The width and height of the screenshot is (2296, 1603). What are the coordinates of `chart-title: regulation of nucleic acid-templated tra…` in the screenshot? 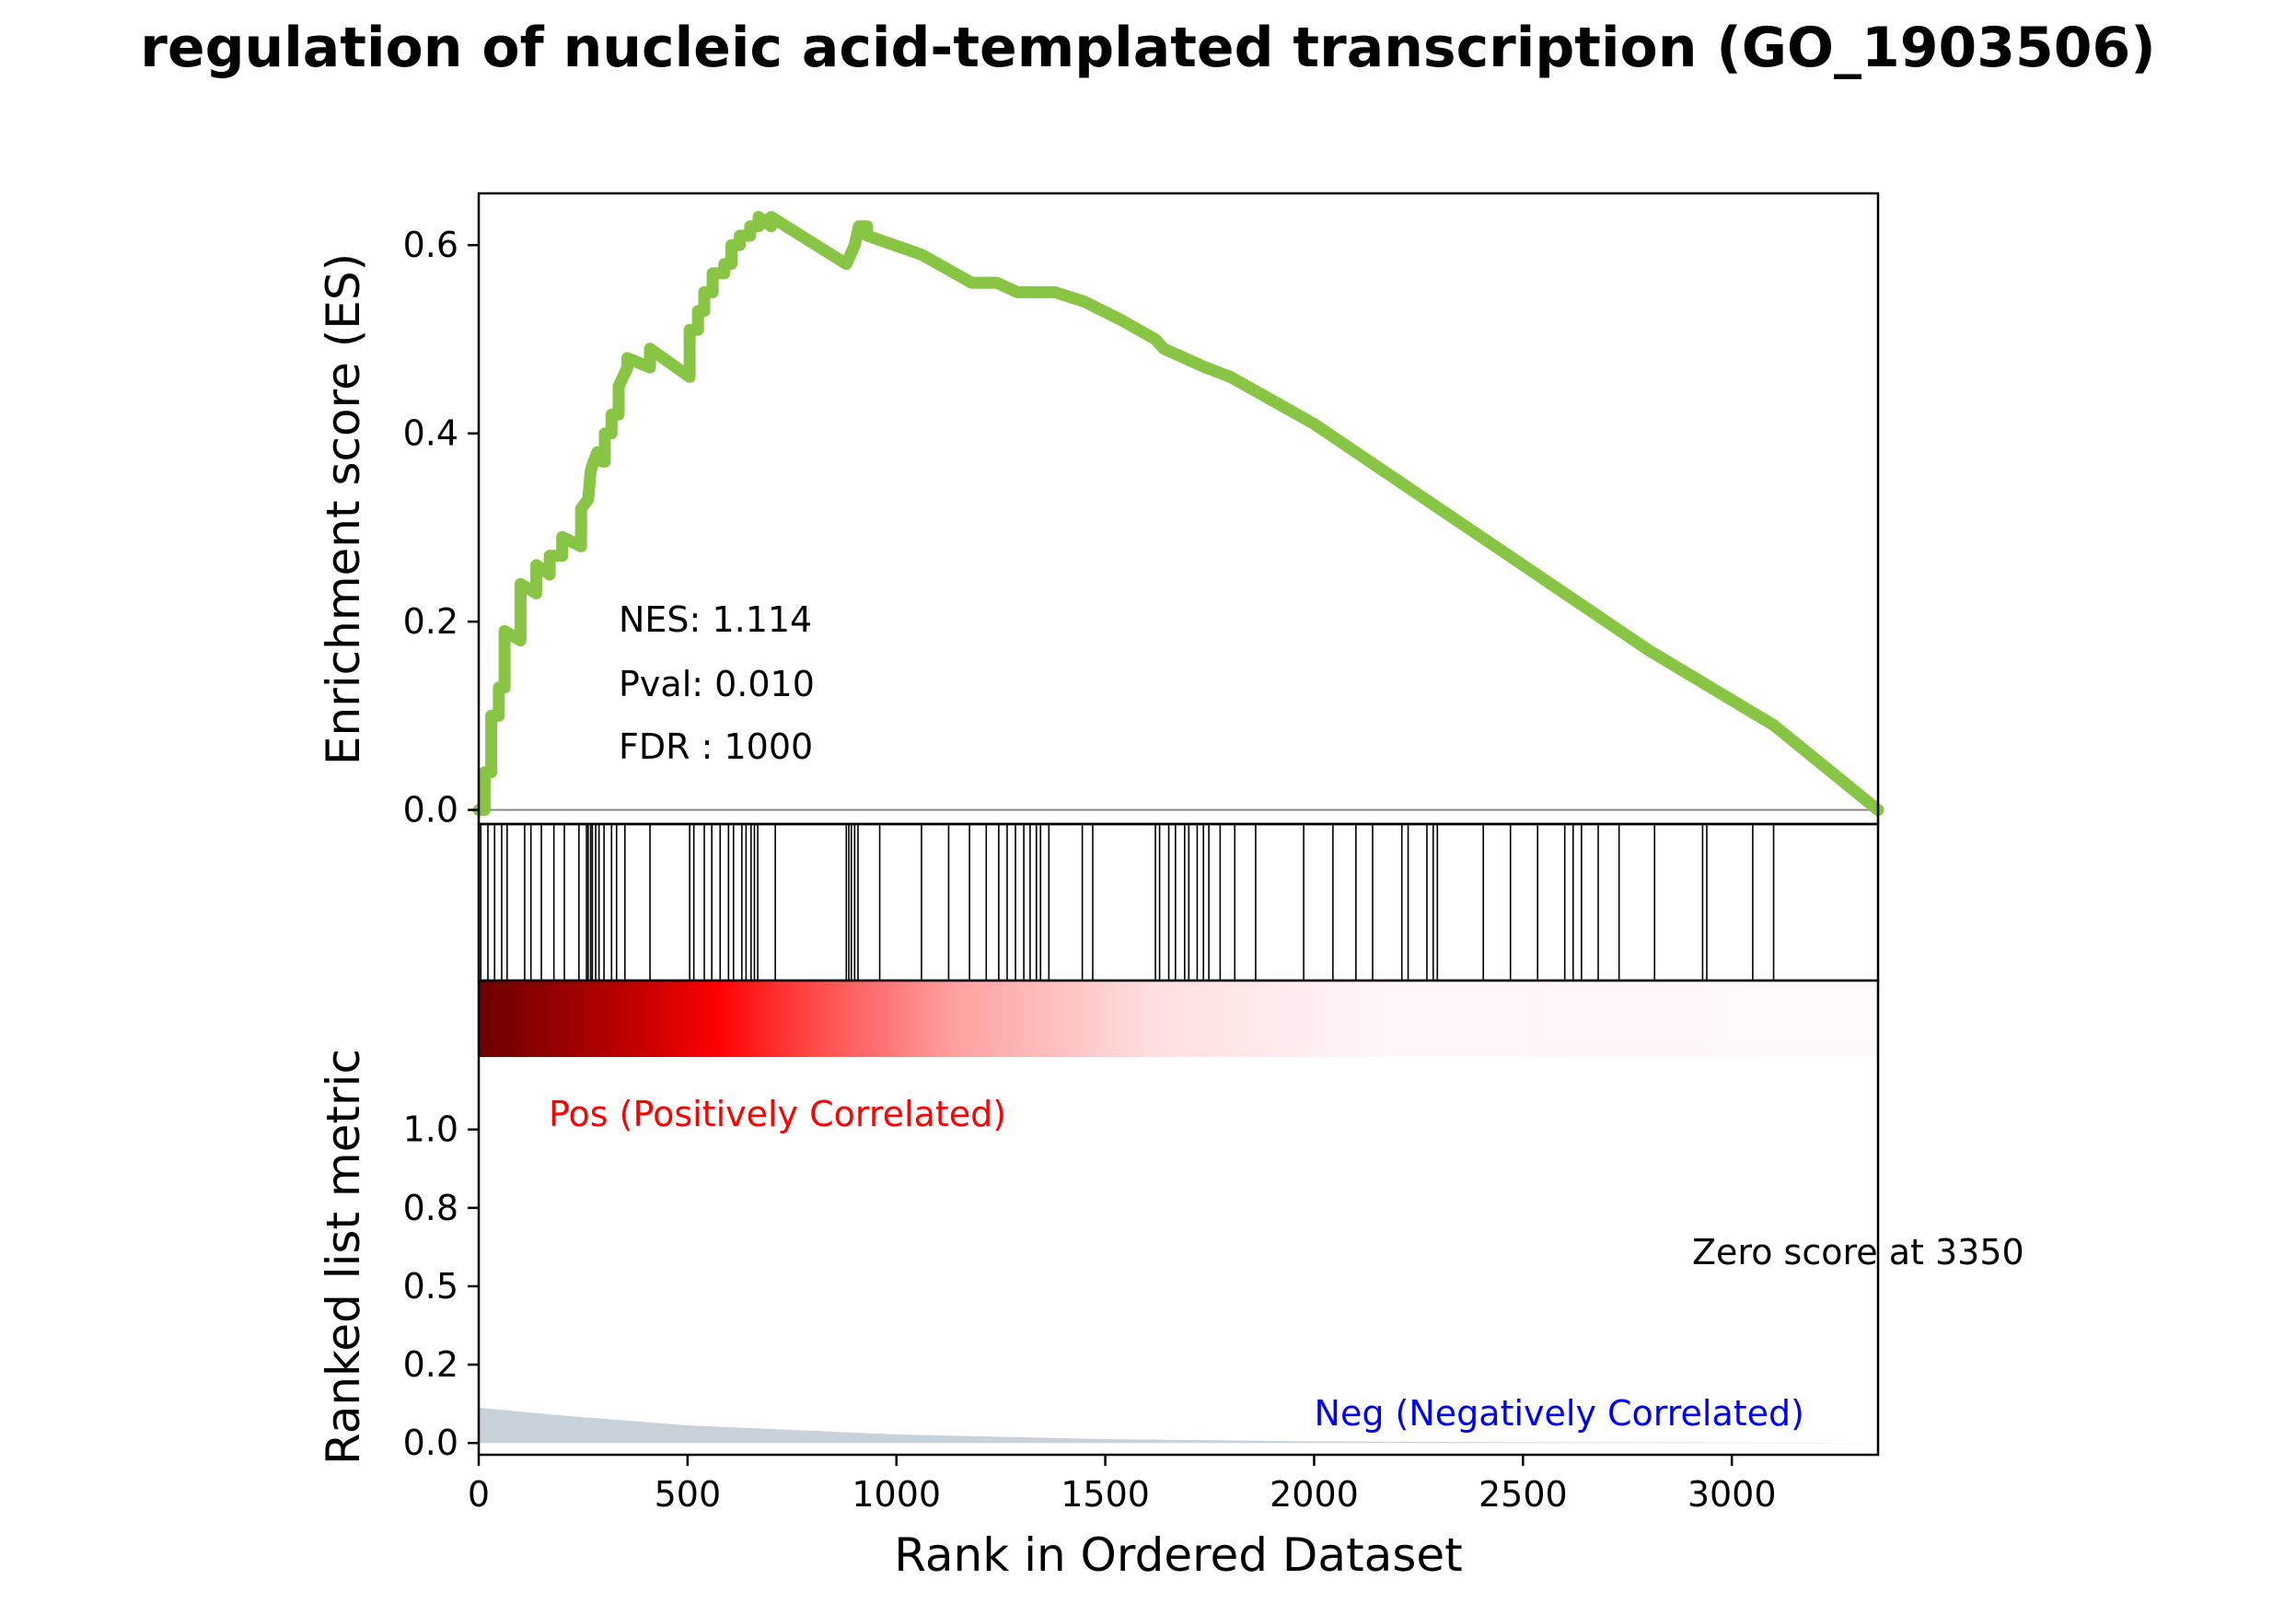 It's located at (1147, 48).